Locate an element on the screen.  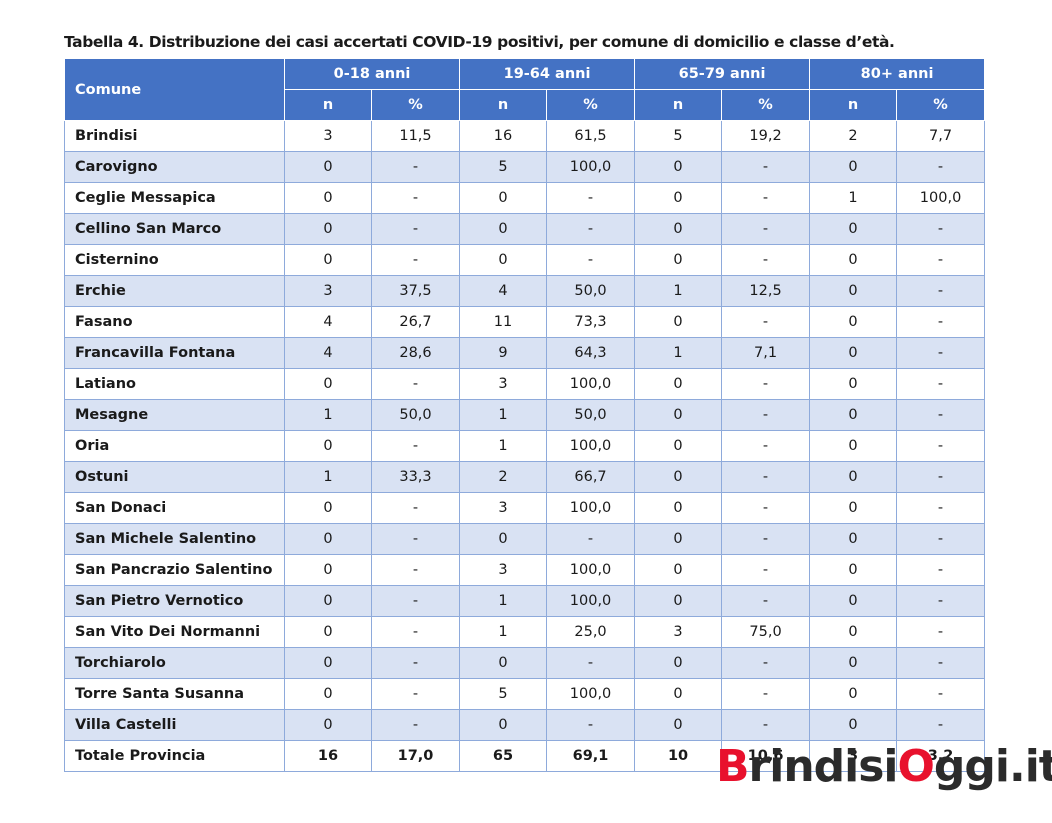
count-cell: 10 is located at coordinates (678, 756).